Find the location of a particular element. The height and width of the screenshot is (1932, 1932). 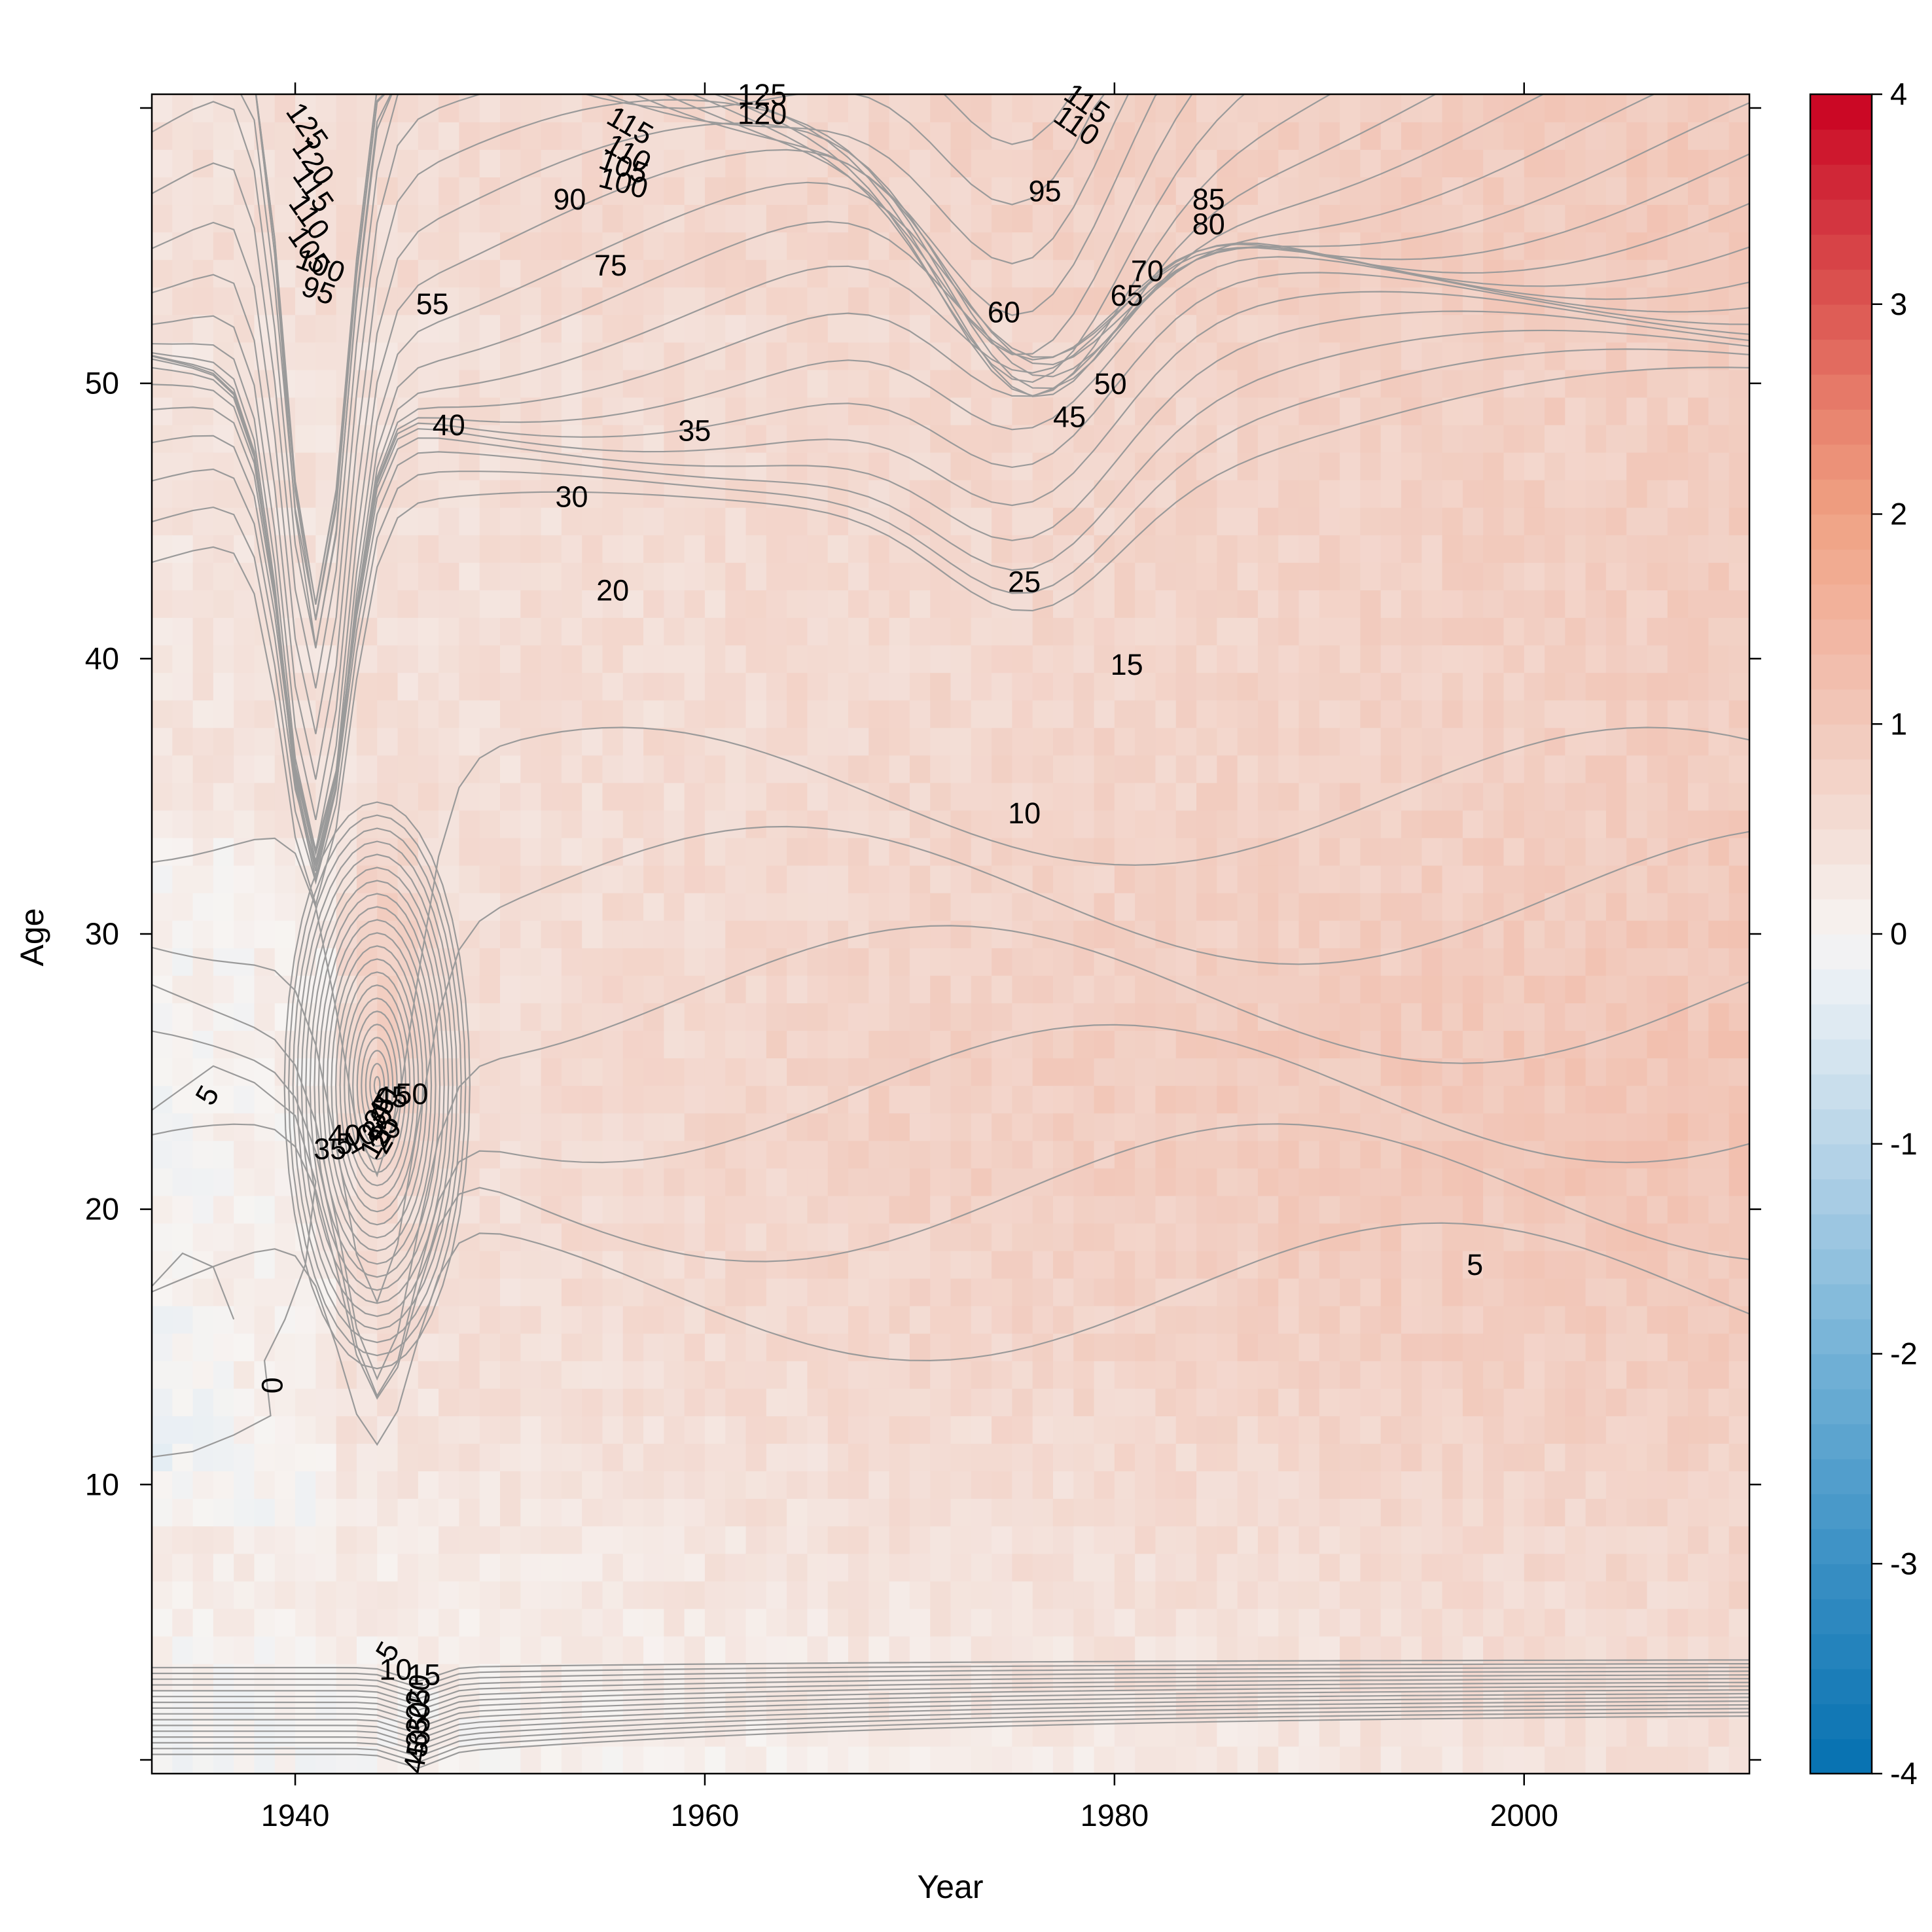

contour-label: 90 is located at coordinates (569, 199).